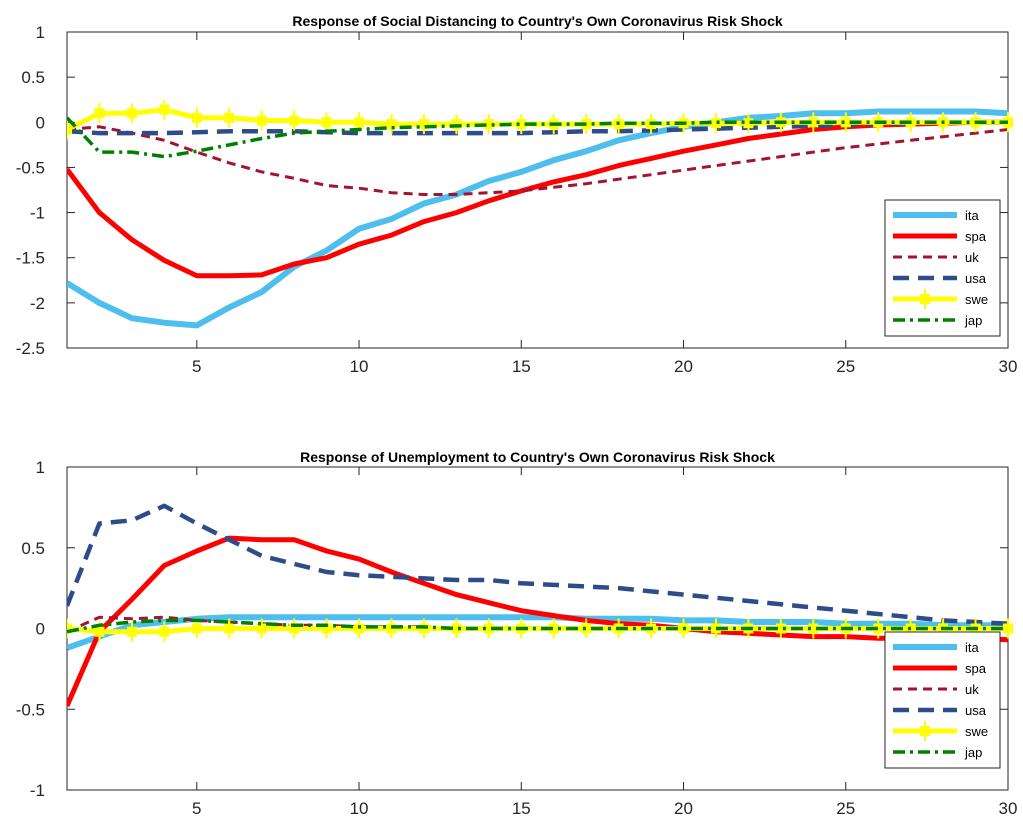 This screenshot has height=828, width=1023. I want to click on series-line-ita, so click(537, 632).